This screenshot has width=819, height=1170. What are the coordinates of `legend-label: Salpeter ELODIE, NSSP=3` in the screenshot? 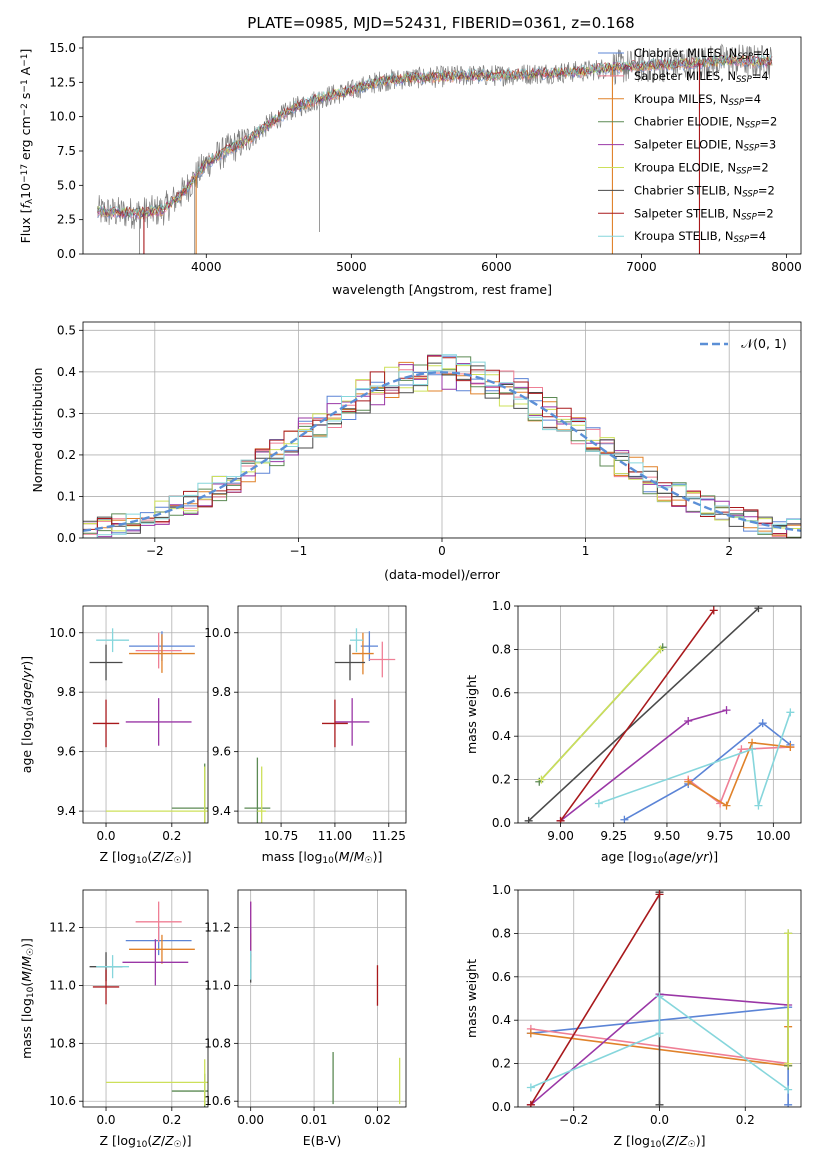 It's located at (705, 146).